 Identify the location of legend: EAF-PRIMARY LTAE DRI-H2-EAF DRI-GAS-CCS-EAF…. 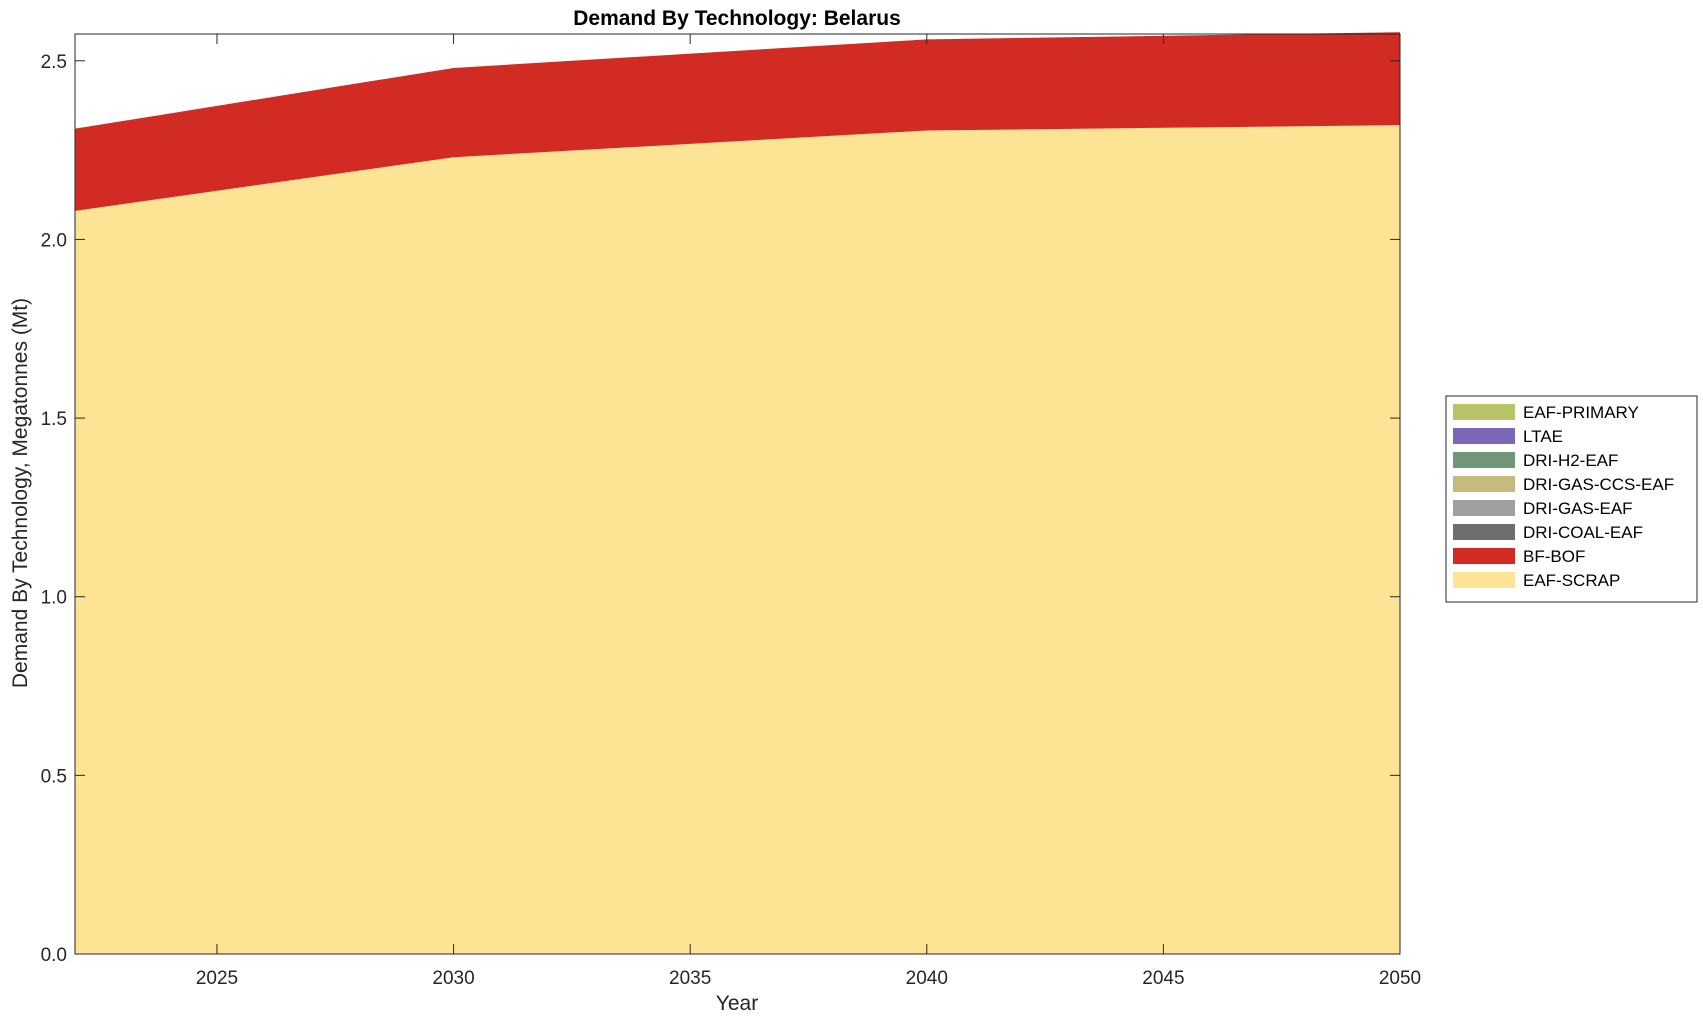
(1571, 499).